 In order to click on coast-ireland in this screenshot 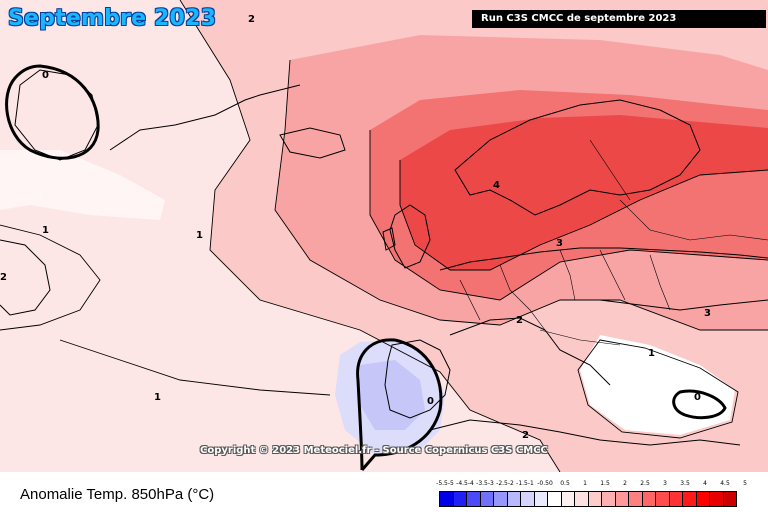, I will do `click(389, 239)`.